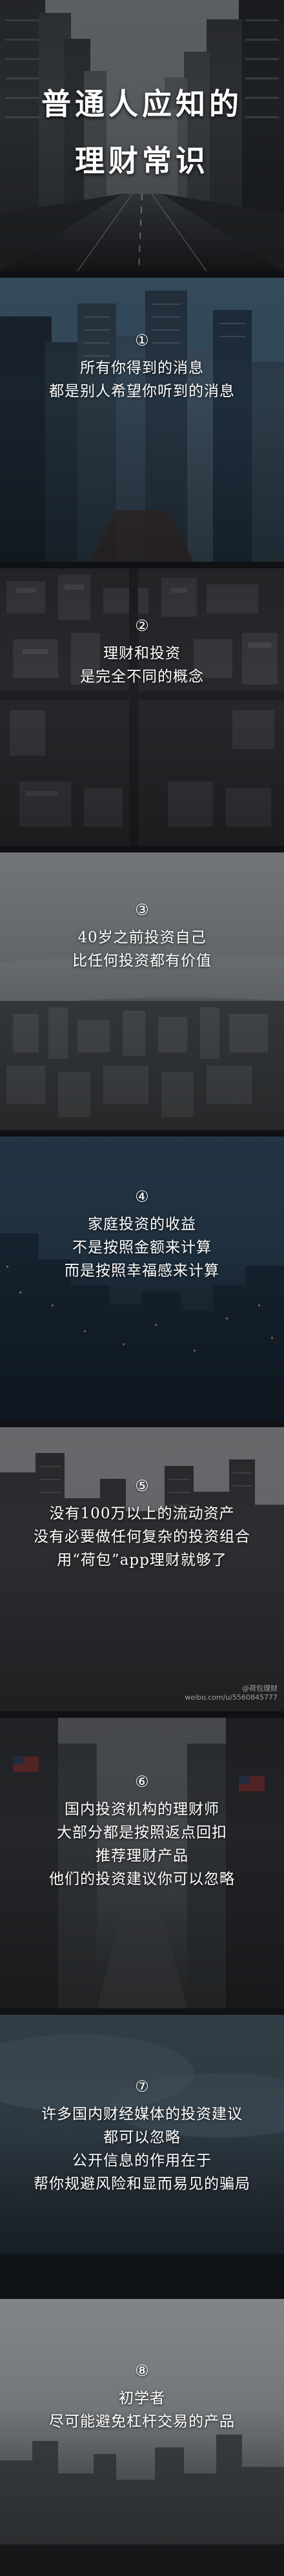 This screenshot has width=284, height=2576. Describe the element at coordinates (142, 1197) in the screenshot. I see `section-4-number: ④` at that location.